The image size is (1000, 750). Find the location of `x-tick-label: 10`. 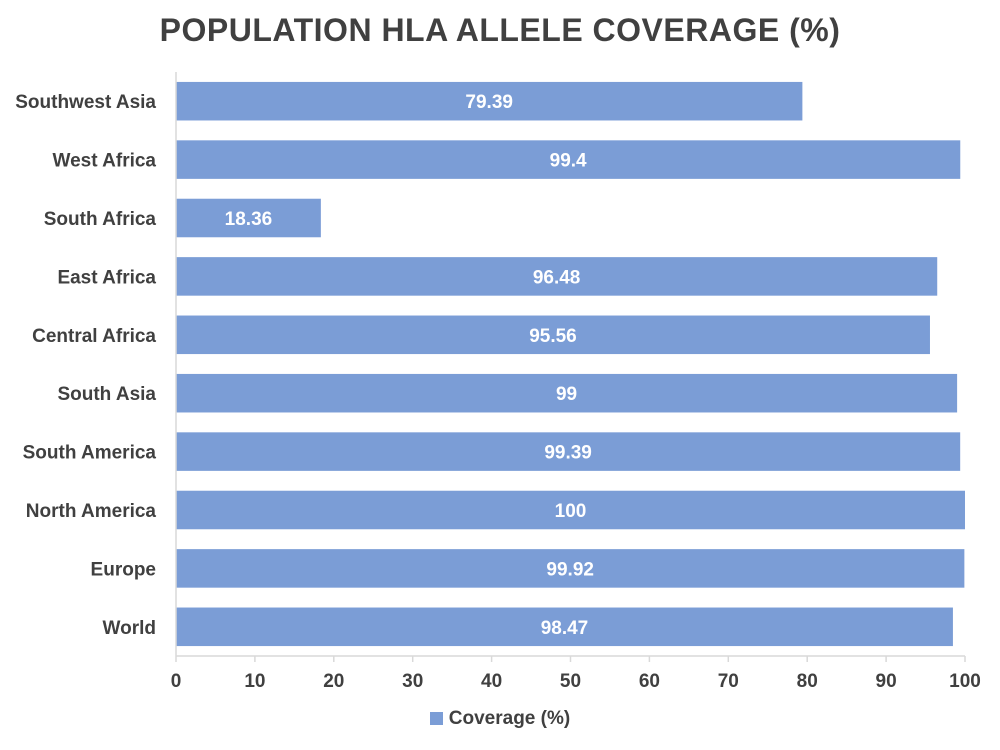

x-tick-label: 10 is located at coordinates (254, 681).